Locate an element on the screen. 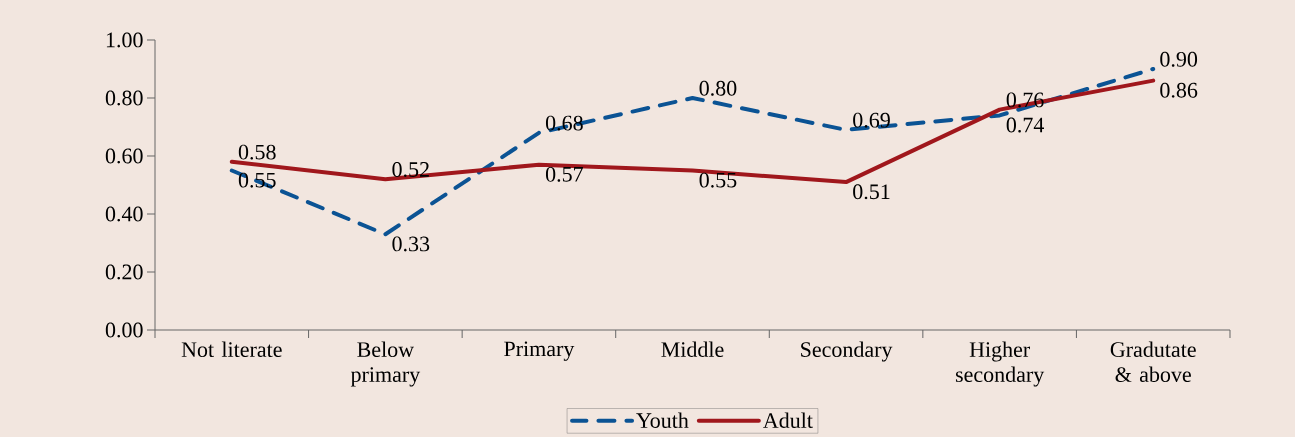 This screenshot has width=1295, height=437. x-tick-label: Gradutate & above is located at coordinates (1153, 361).